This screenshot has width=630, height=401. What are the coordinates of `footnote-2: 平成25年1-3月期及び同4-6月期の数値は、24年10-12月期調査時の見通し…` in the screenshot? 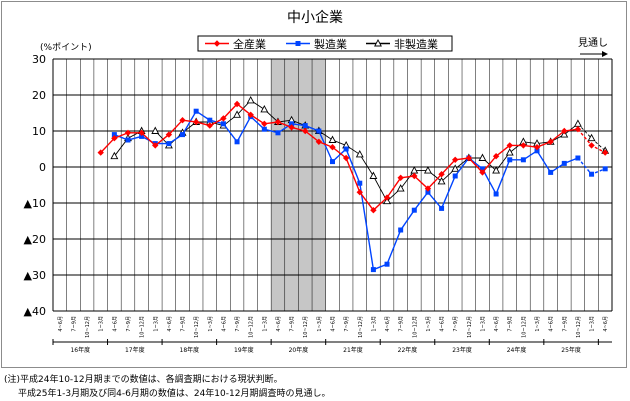 It's located at (174, 394).